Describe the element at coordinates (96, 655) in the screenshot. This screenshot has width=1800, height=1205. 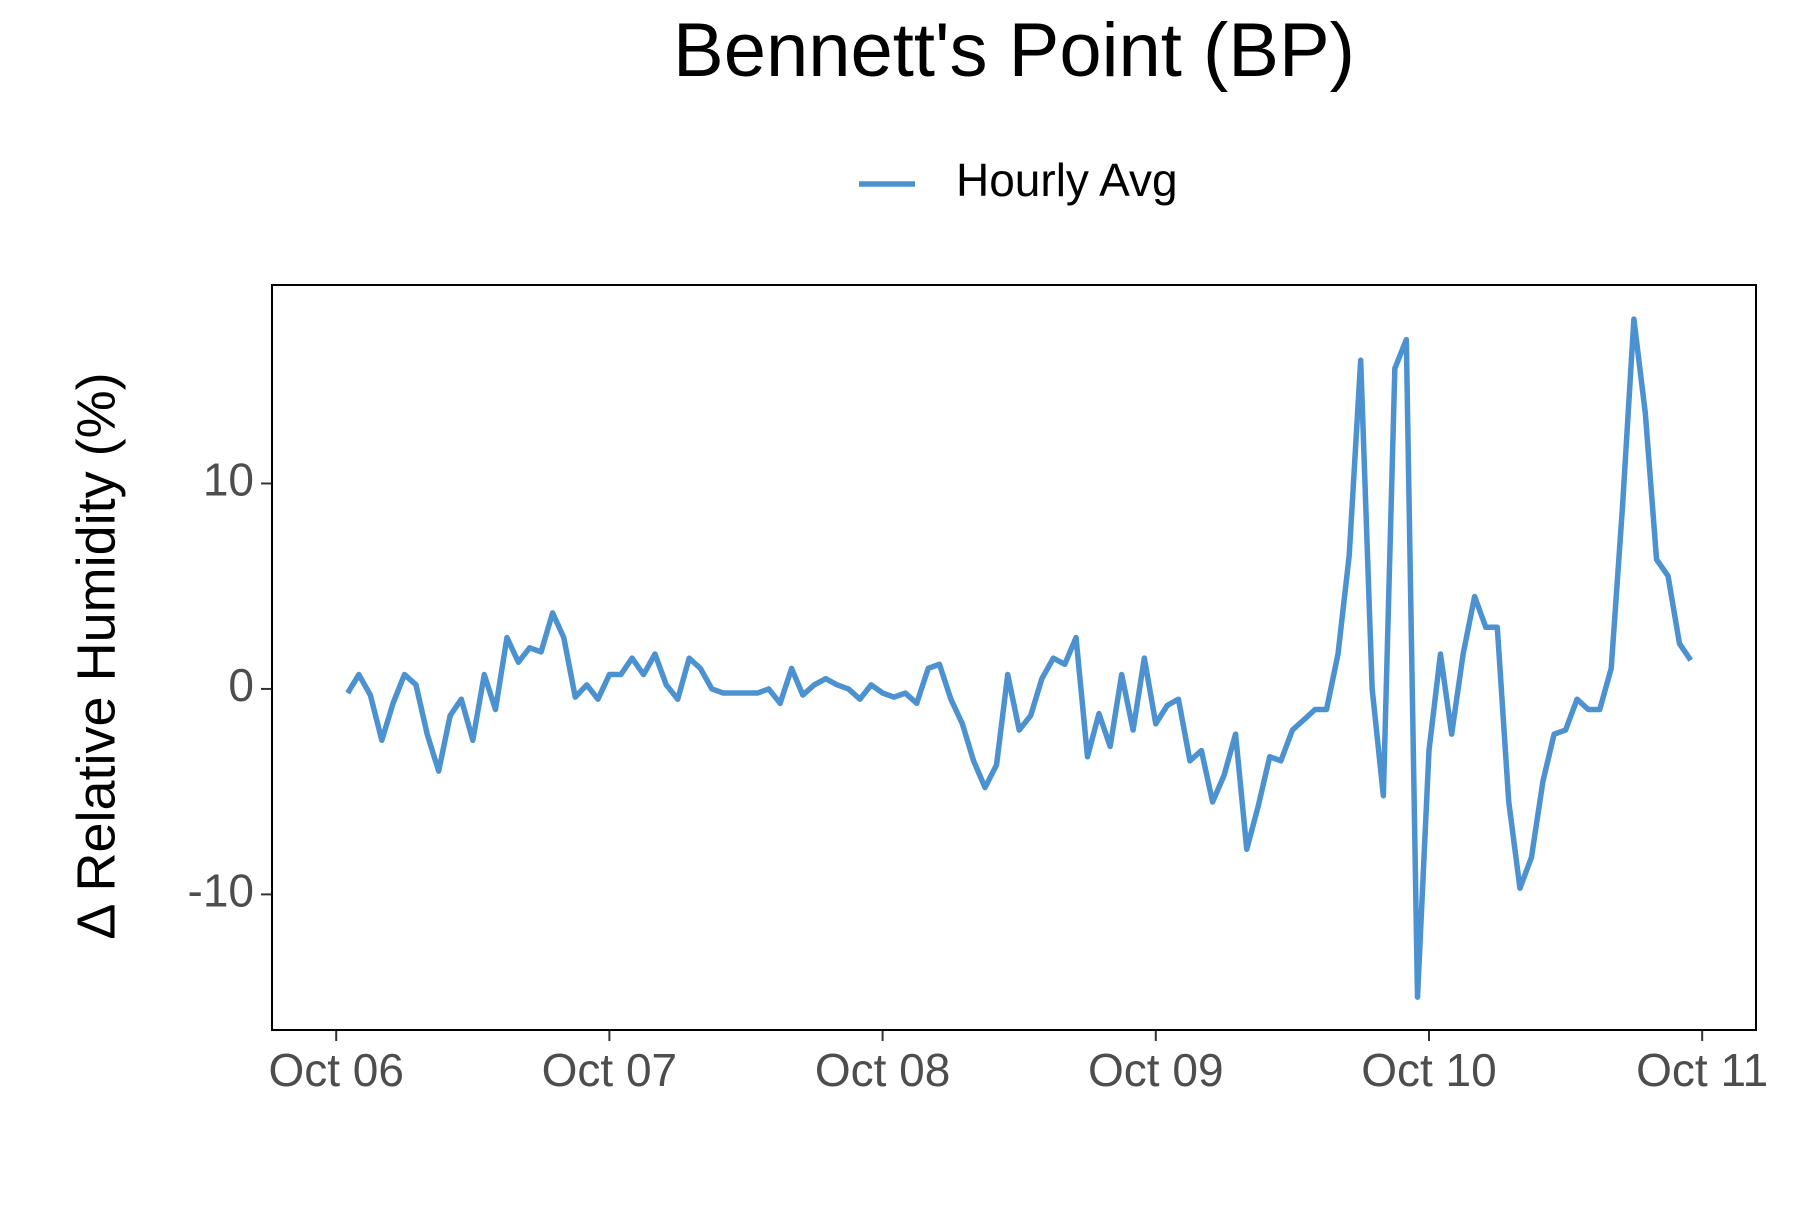
I see `y-axis-label: Δ Relative Humidity (%)` at that location.